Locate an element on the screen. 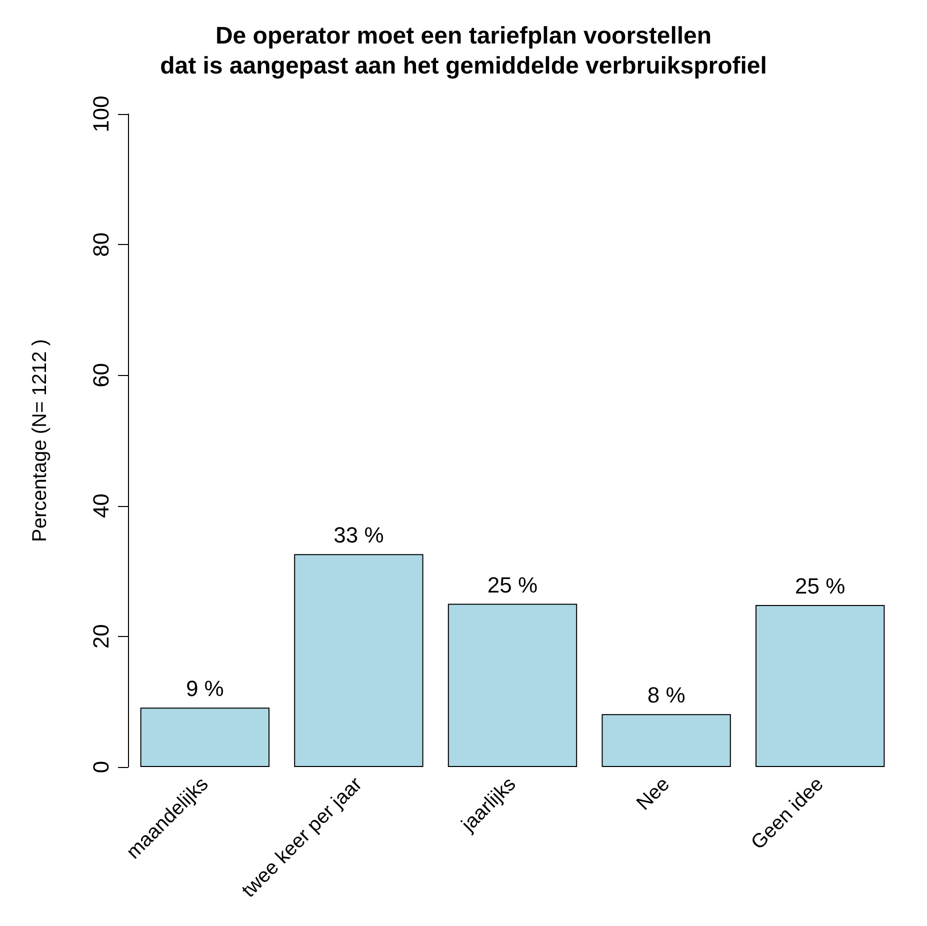 The height and width of the screenshot is (926, 927). y-tick-label: 100 is located at coordinates (101, 114).